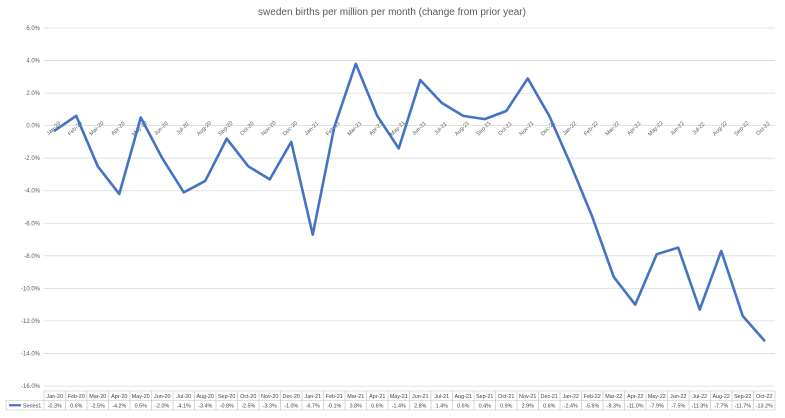  What do you see at coordinates (721, 406) in the screenshot?
I see `table-value-cell: -7.7%` at bounding box center [721, 406].